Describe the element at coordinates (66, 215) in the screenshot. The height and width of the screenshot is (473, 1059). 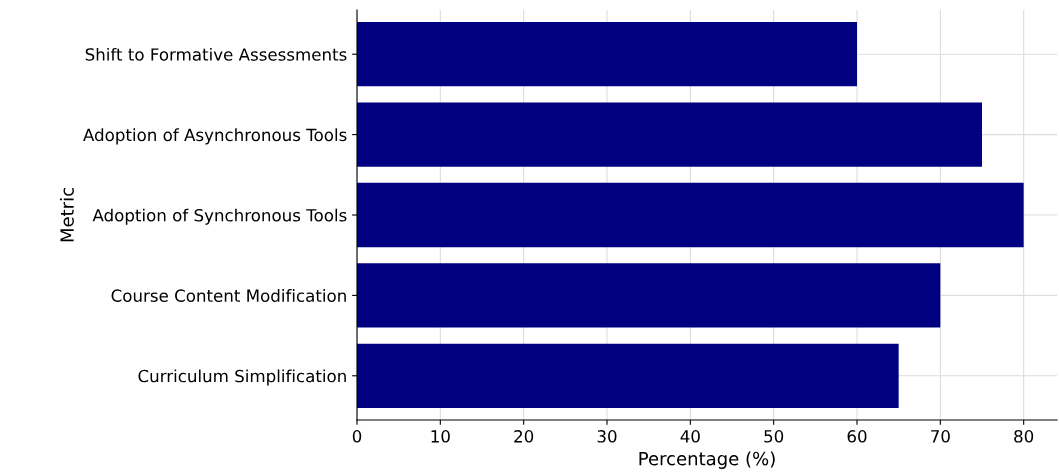
I see `y-axis-title: Metric` at that location.